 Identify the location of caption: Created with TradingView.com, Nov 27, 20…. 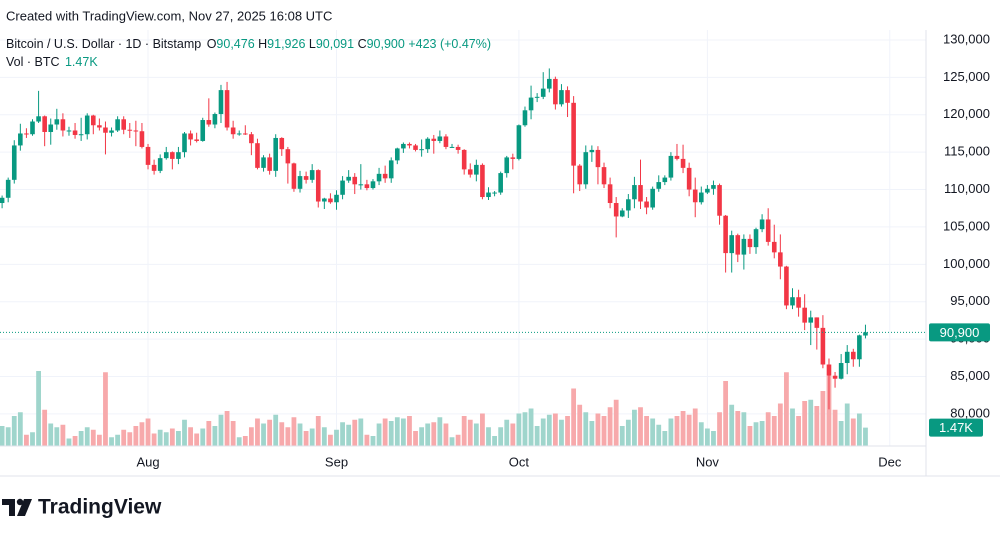
(169, 15).